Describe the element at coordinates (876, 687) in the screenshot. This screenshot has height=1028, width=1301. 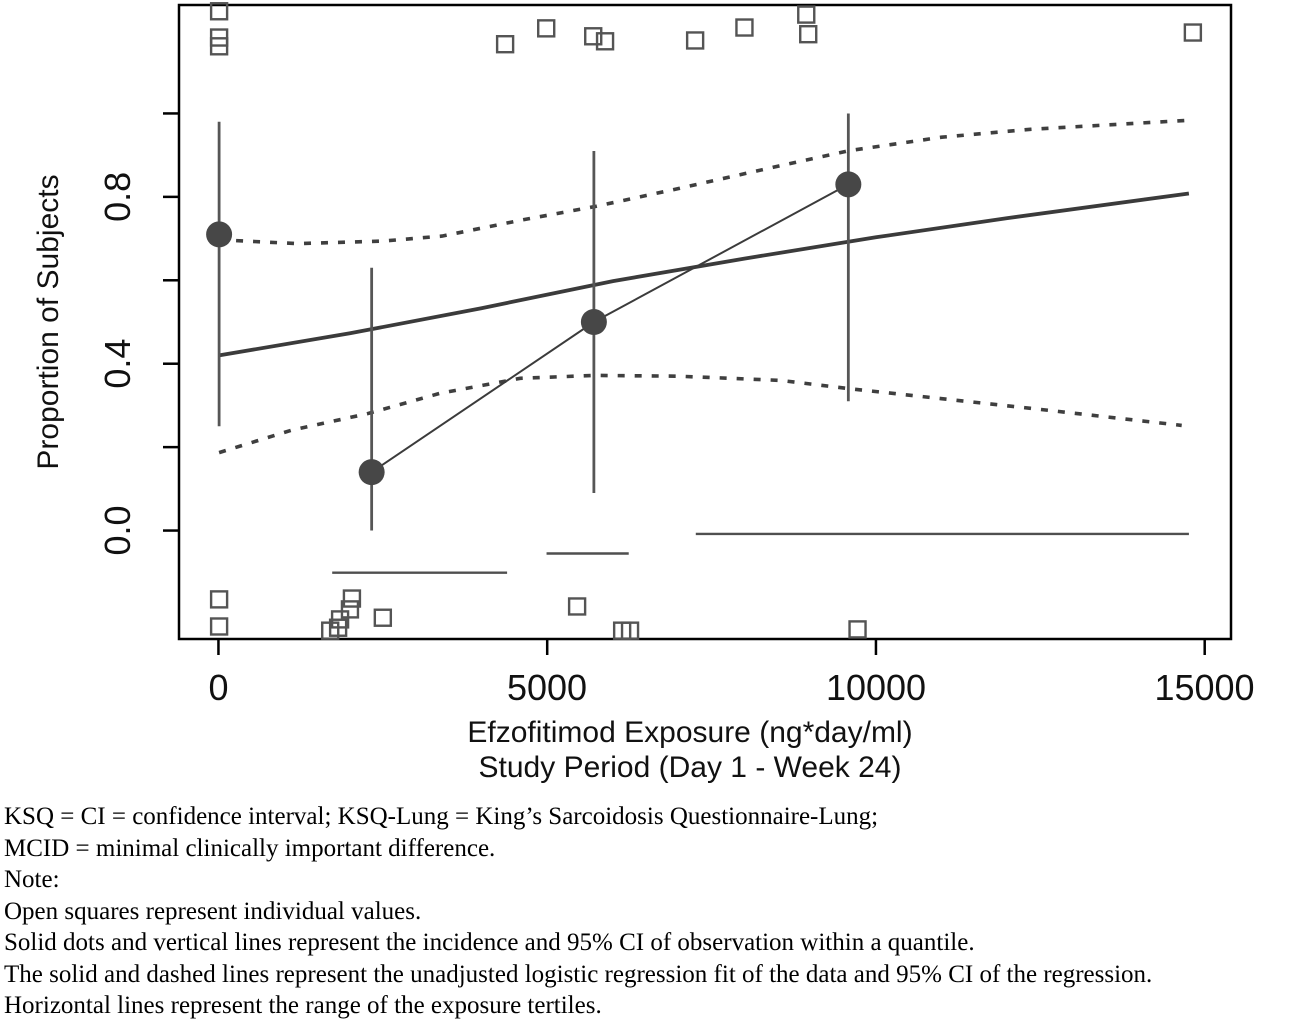
I see `x-tick-label-10000: 10000` at that location.